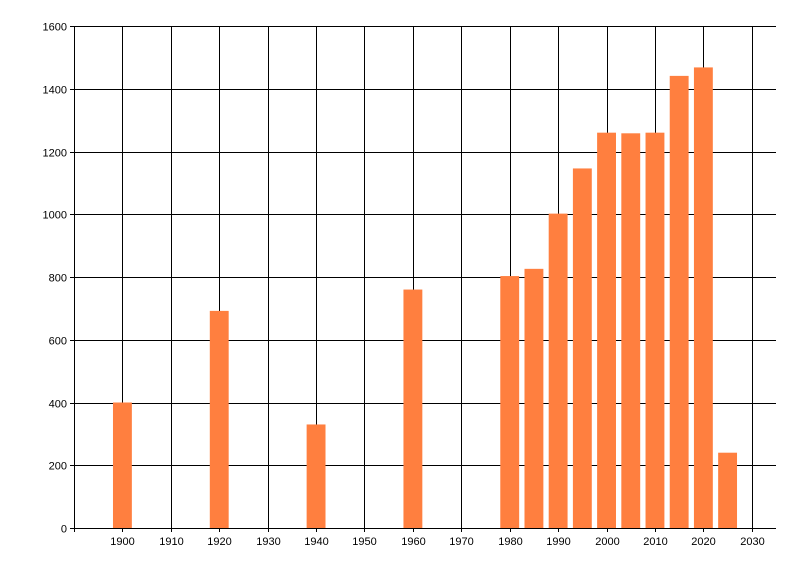 Image resolution: width=800 pixels, height=576 pixels. I want to click on y-tick-label: 1200, so click(55, 154).